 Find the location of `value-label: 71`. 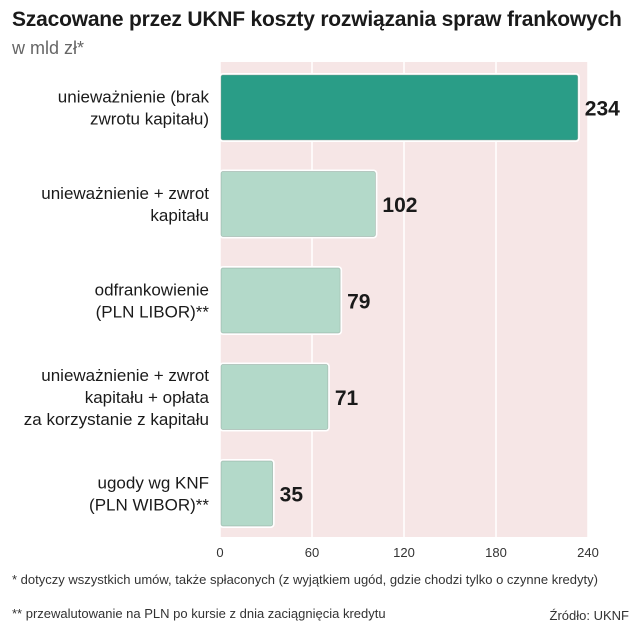

value-label: 71 is located at coordinates (347, 398).